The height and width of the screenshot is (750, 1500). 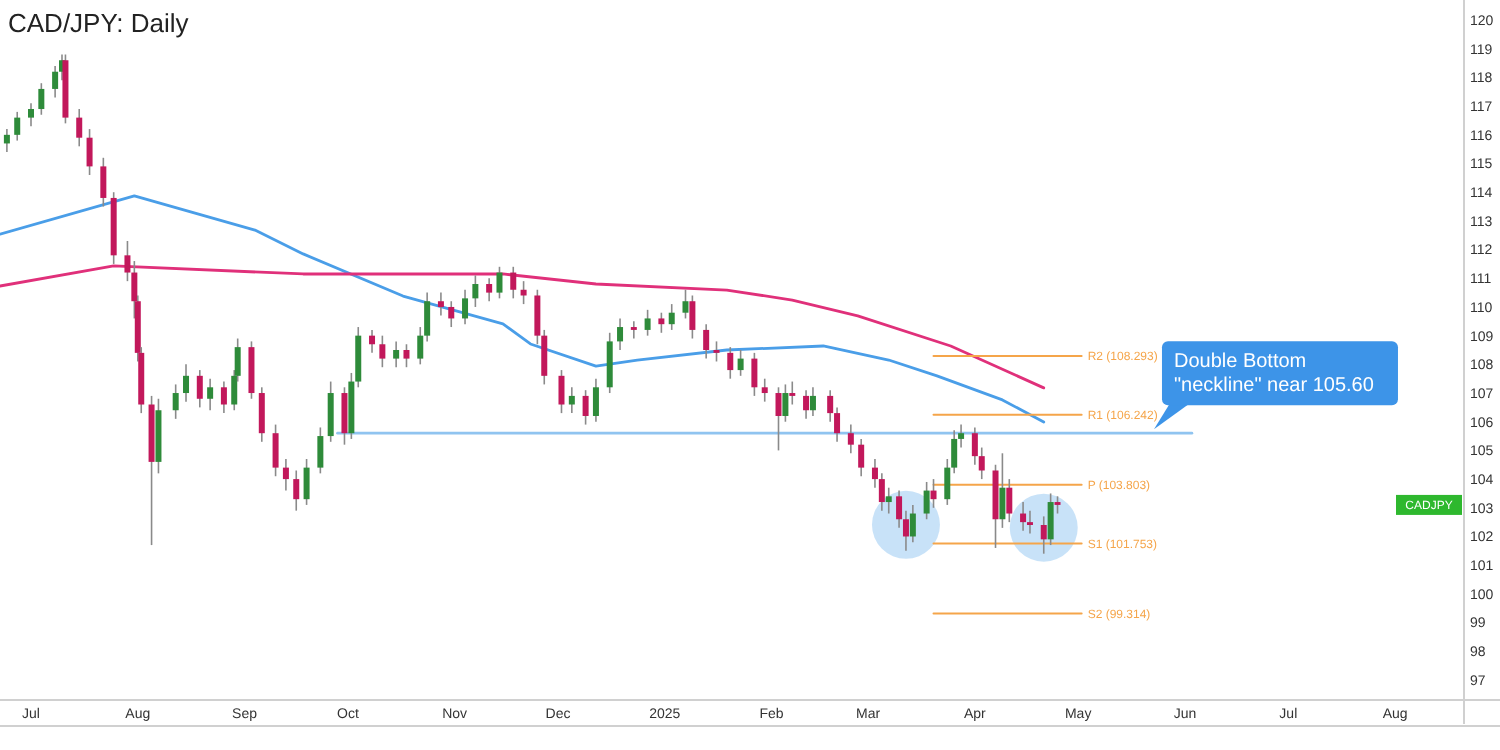 I want to click on annotation: Double Bottom "neckline" near 105.60, so click(x=1274, y=374).